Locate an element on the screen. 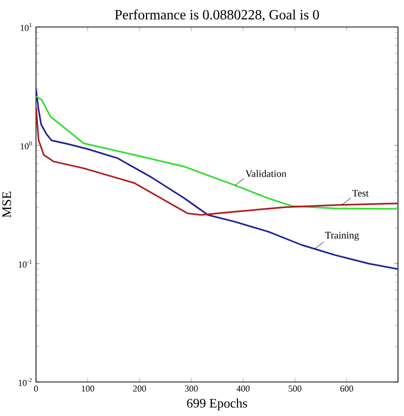  chart-title: Performance is 0.0880228, Goal is 0 is located at coordinates (216, 15).